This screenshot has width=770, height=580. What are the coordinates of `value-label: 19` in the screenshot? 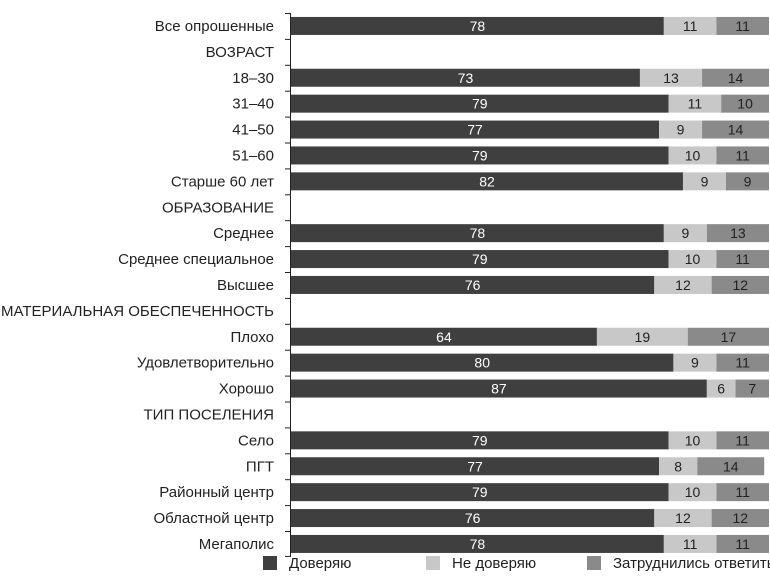 It's located at (643, 337).